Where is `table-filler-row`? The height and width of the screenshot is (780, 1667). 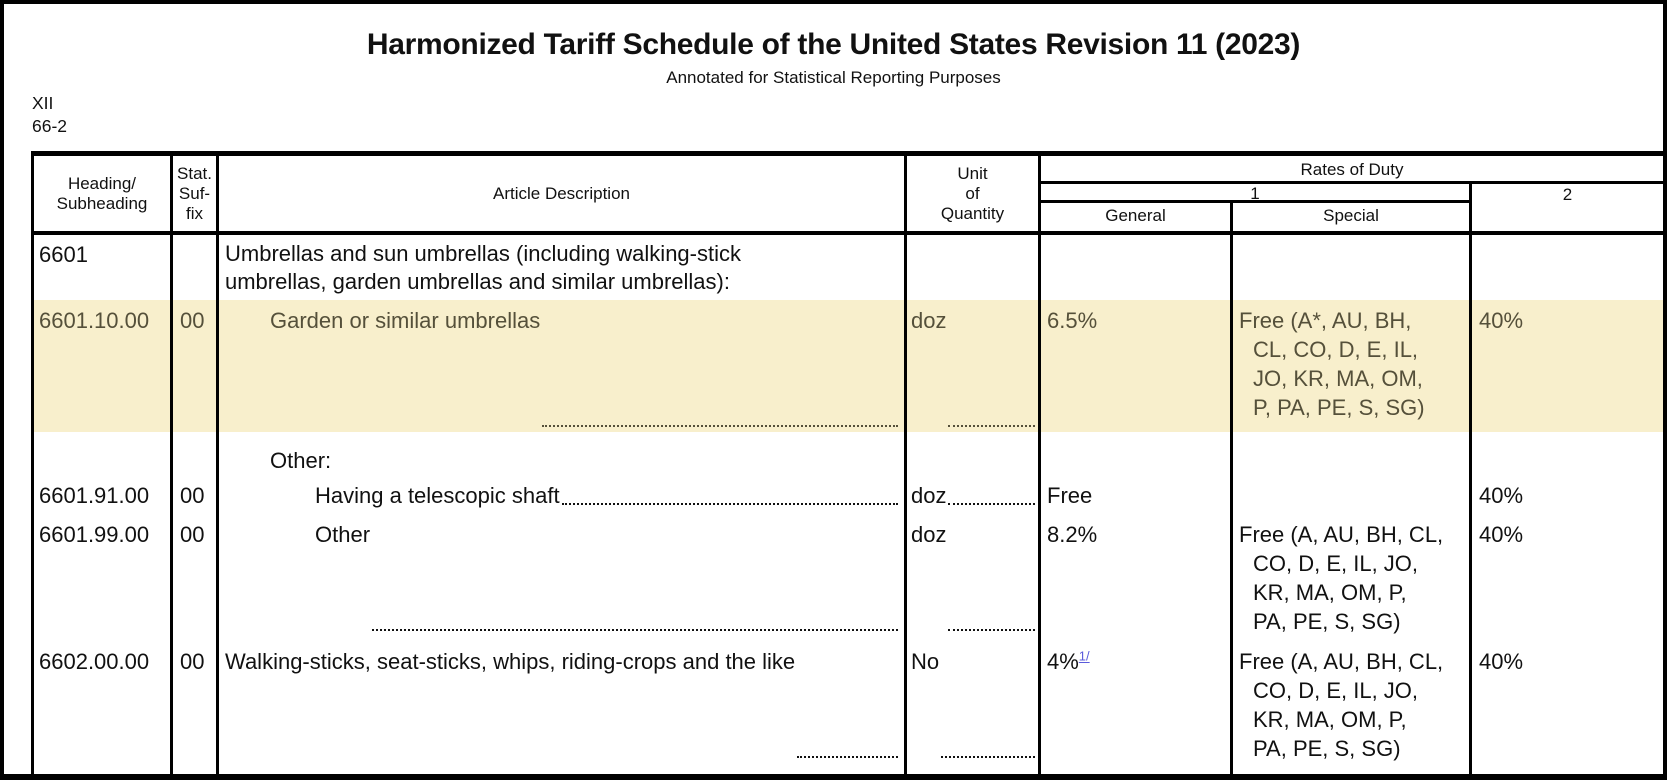
table-filler-row is located at coordinates (848, 768).